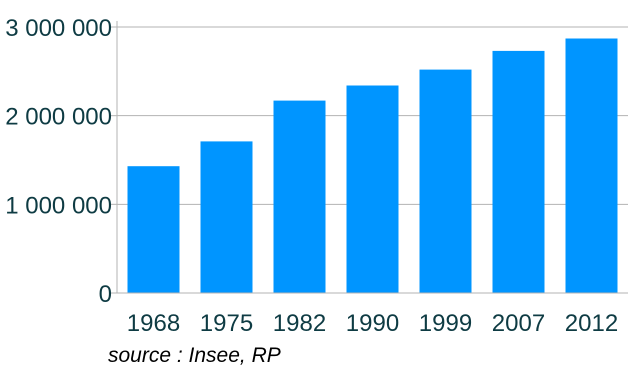  I want to click on bar-1999, so click(445, 181).